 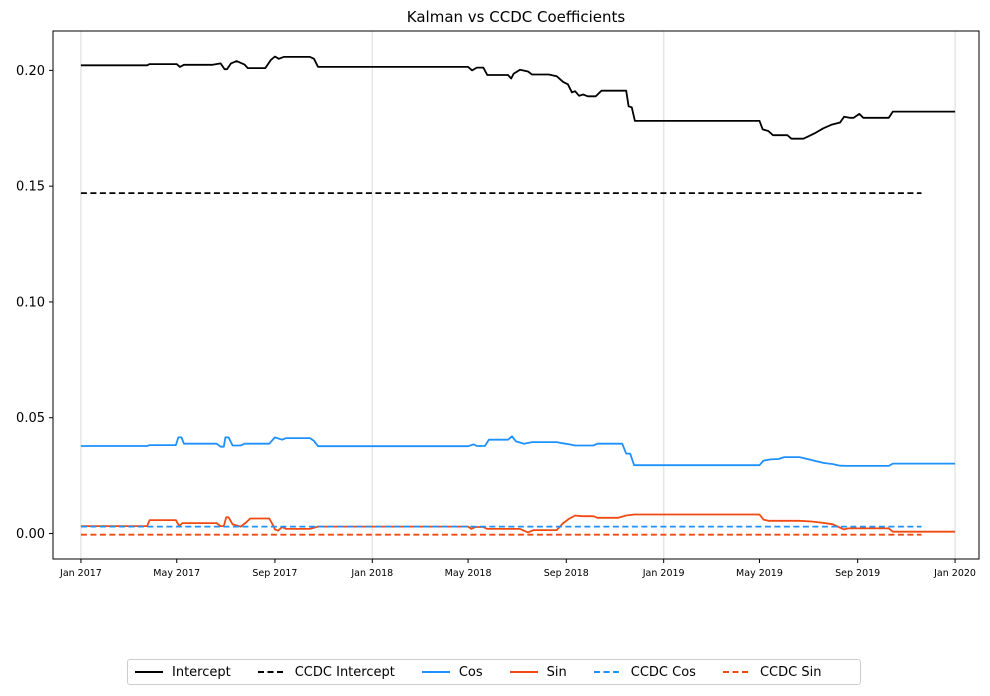 I want to click on legend-item: CCDC Cos, so click(x=644, y=672).